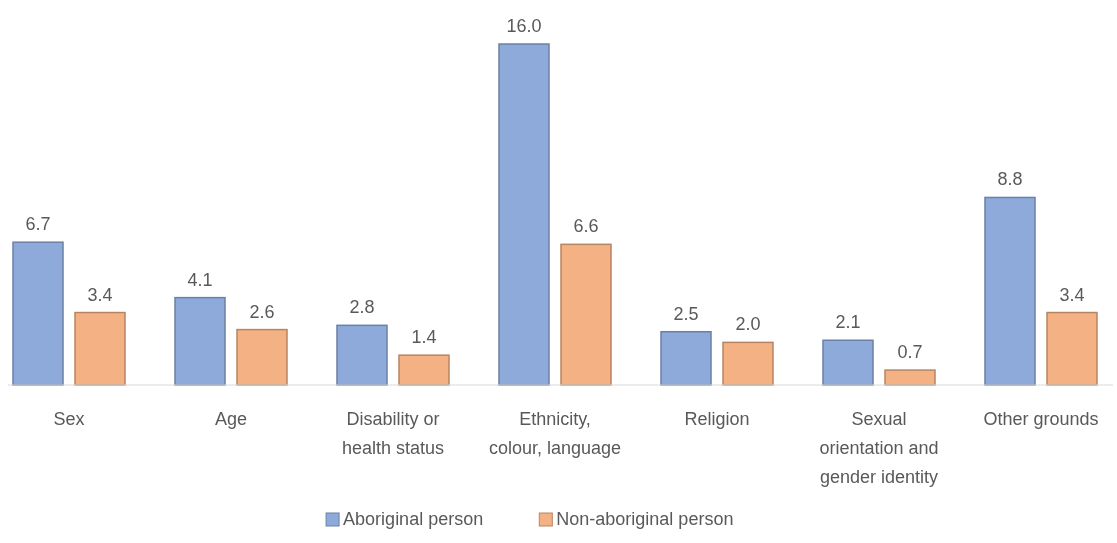 The image size is (1117, 543). What do you see at coordinates (848, 322) in the screenshot?
I see `data-label: 2.1` at bounding box center [848, 322].